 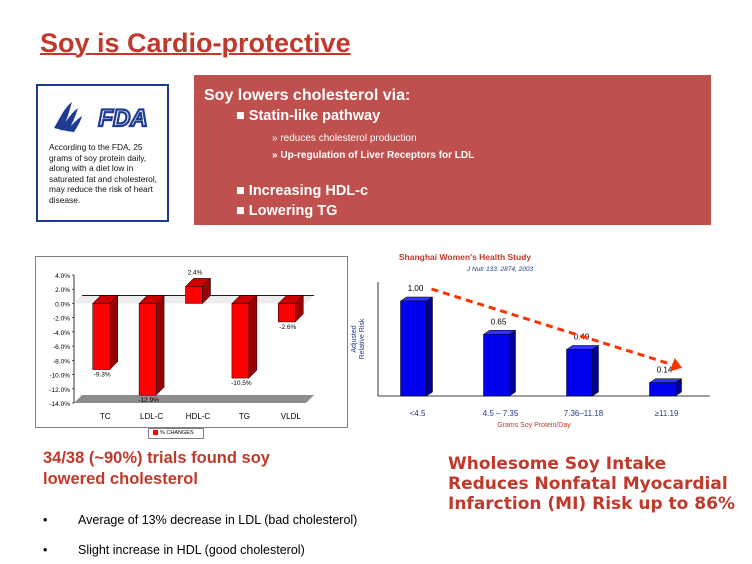 I want to click on y-tick-label: -8.0%, so click(x=61, y=361).